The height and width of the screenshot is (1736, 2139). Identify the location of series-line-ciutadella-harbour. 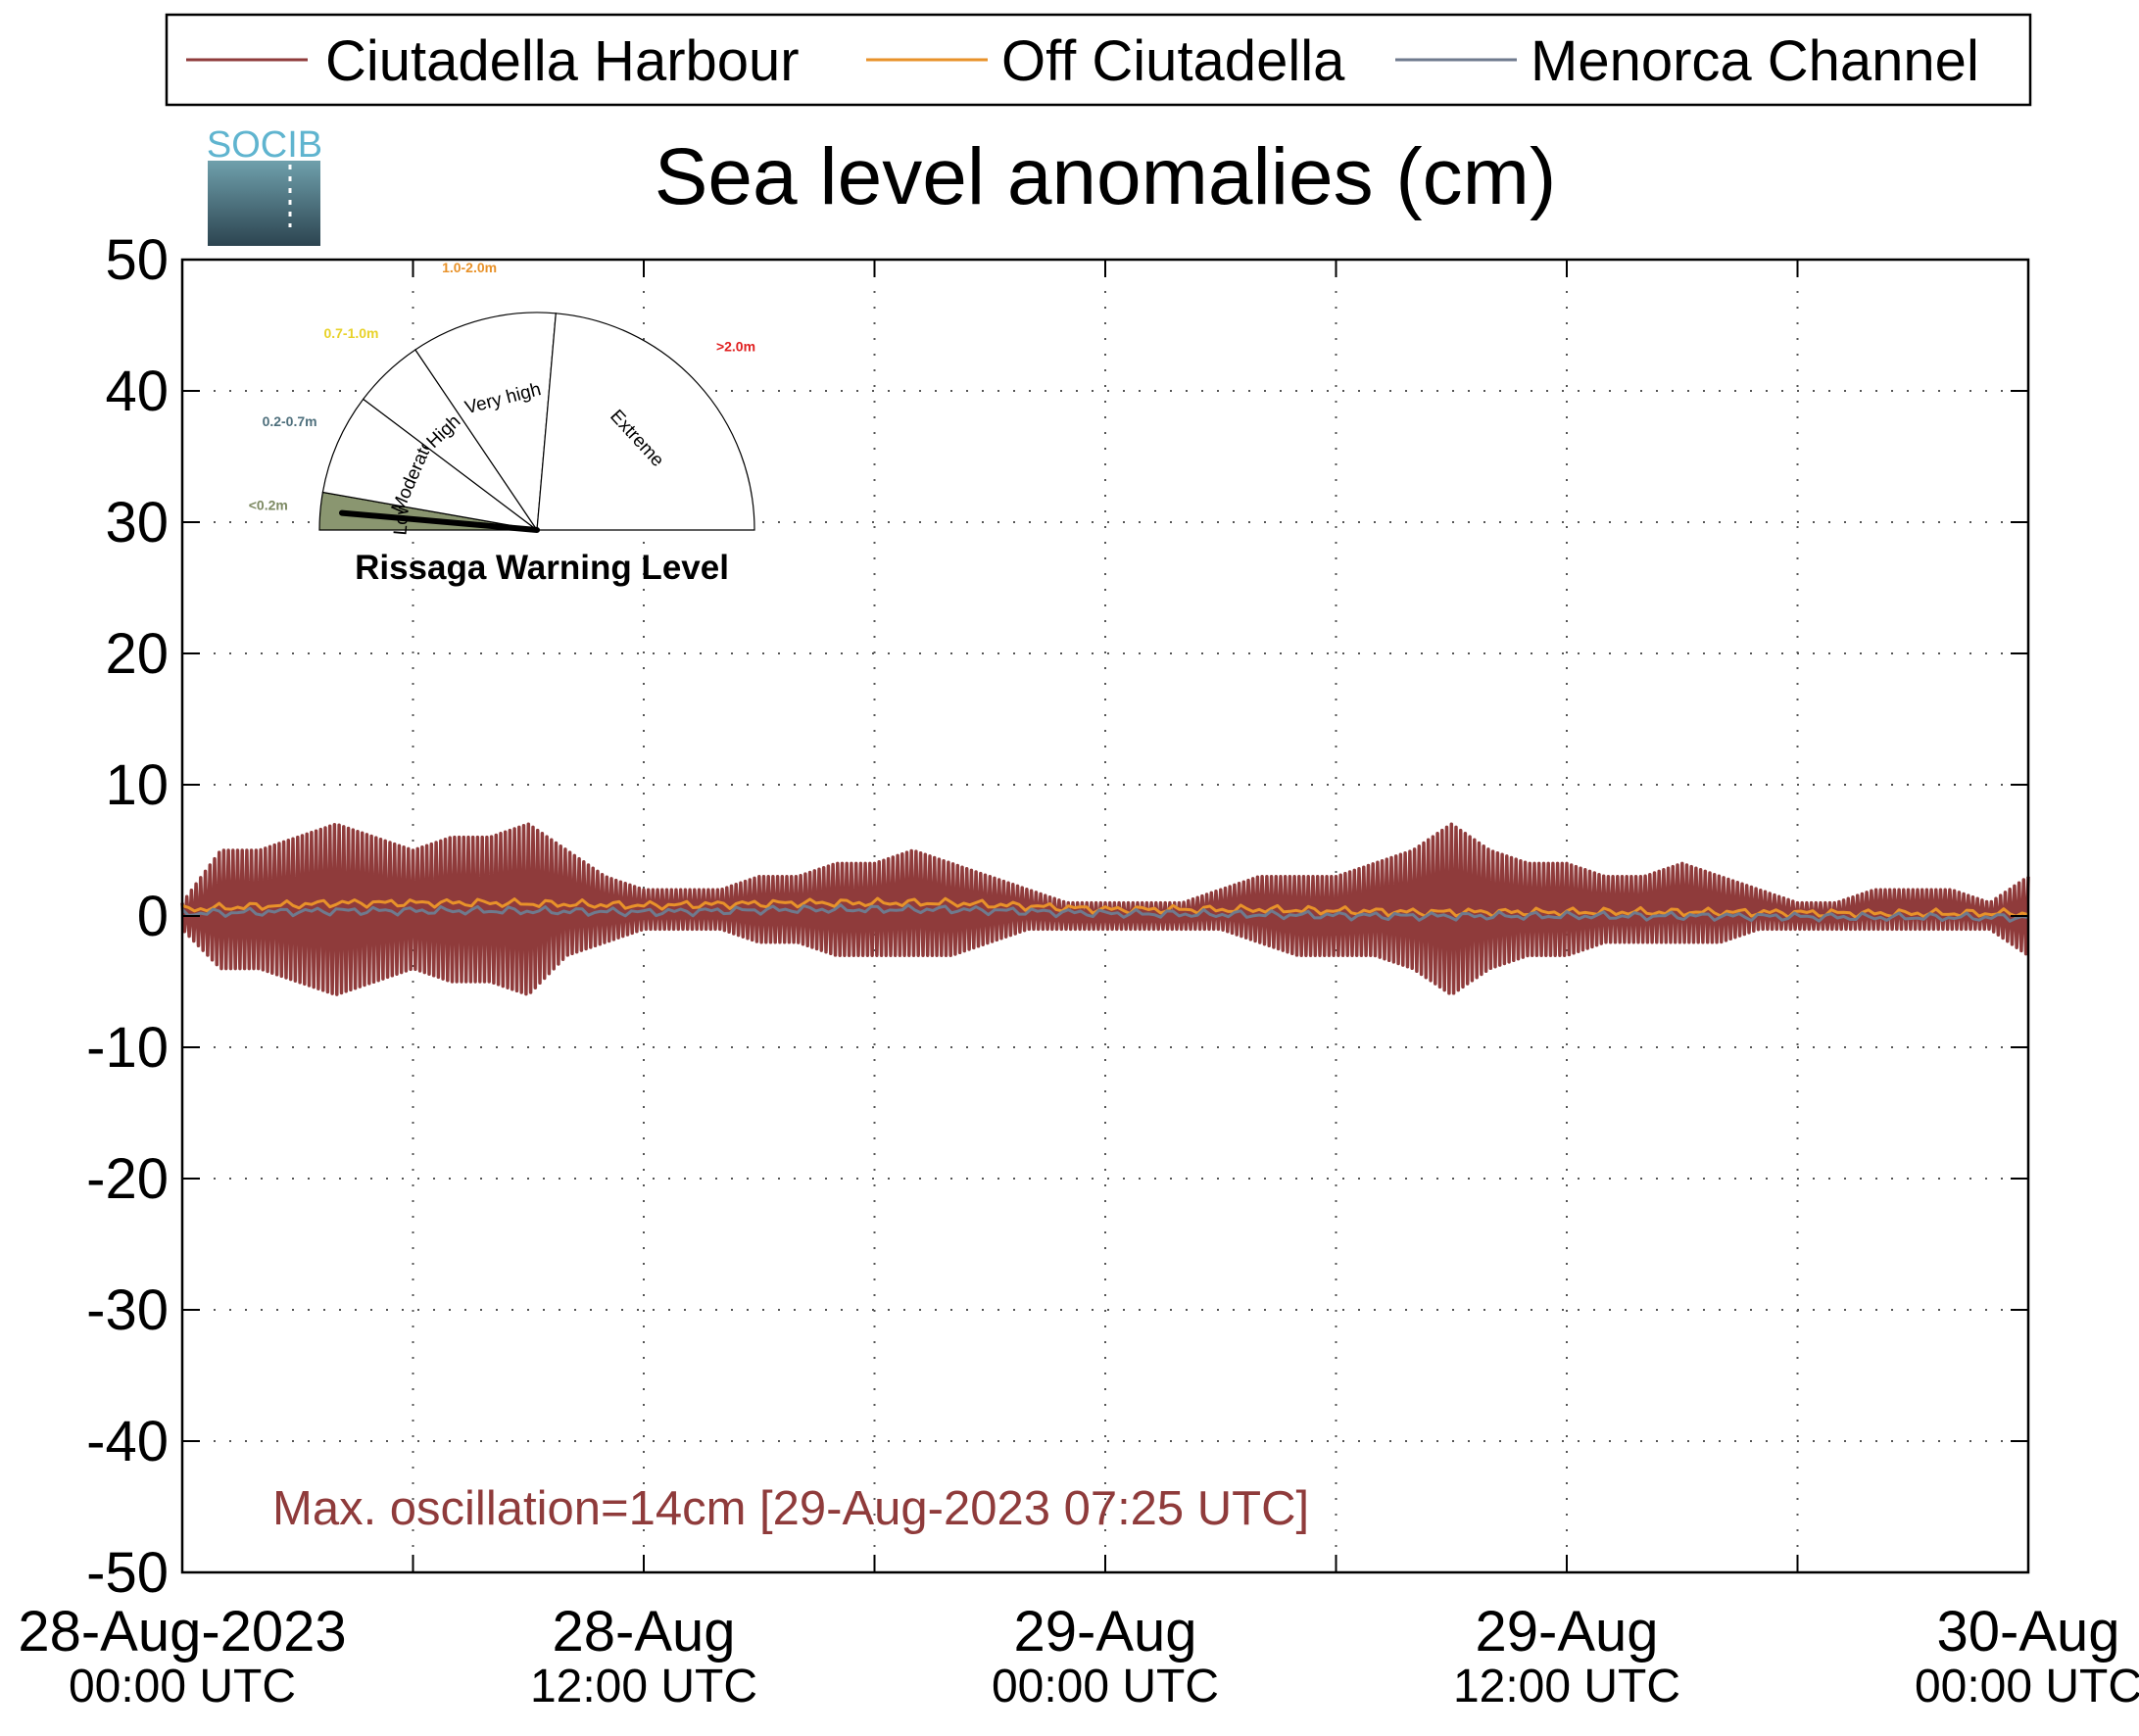
(1105, 909).